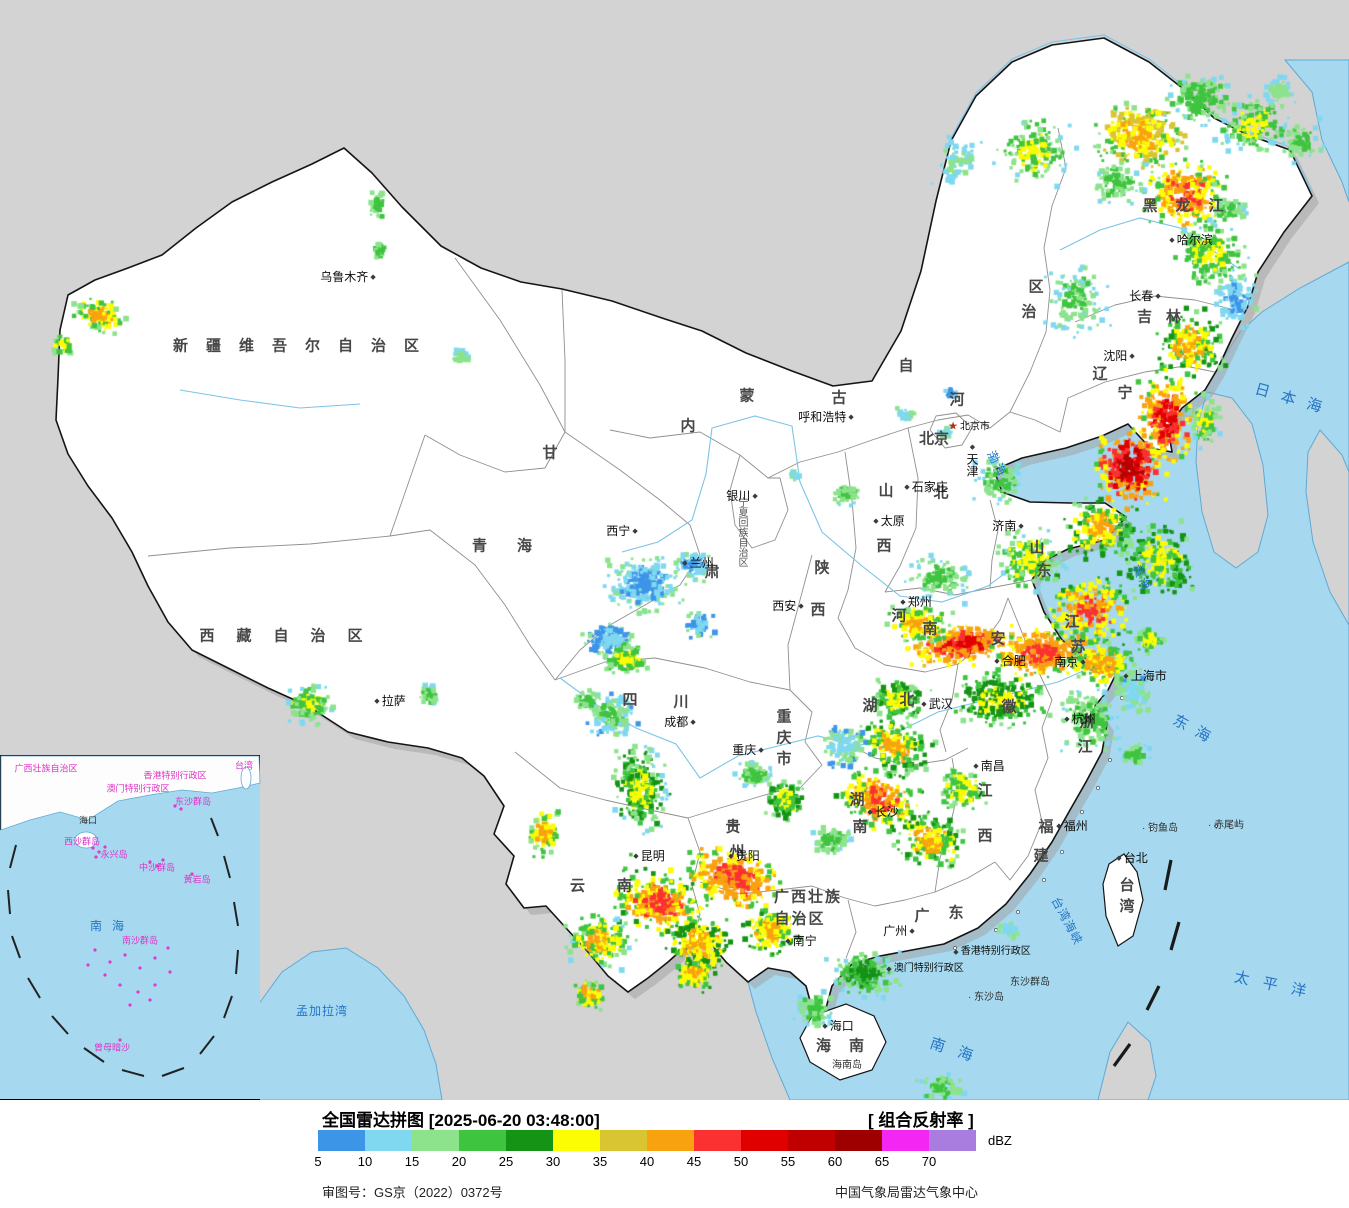  What do you see at coordinates (835, 1161) in the screenshot?
I see `legend-tick: 60` at bounding box center [835, 1161].